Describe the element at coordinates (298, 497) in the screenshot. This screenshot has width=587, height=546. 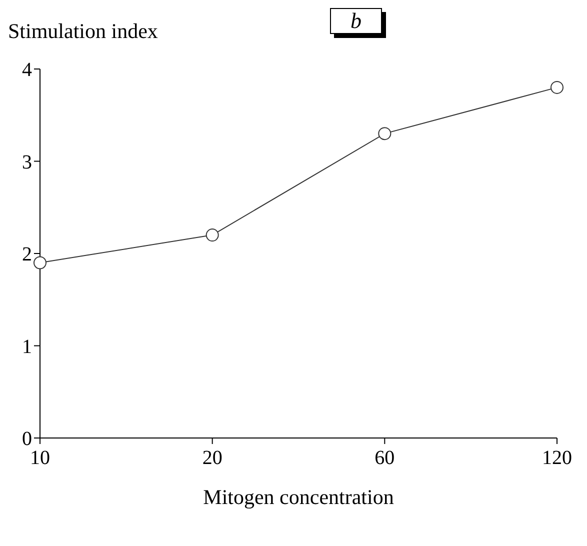
I see `x-axis-title: Mitogen concentration` at that location.